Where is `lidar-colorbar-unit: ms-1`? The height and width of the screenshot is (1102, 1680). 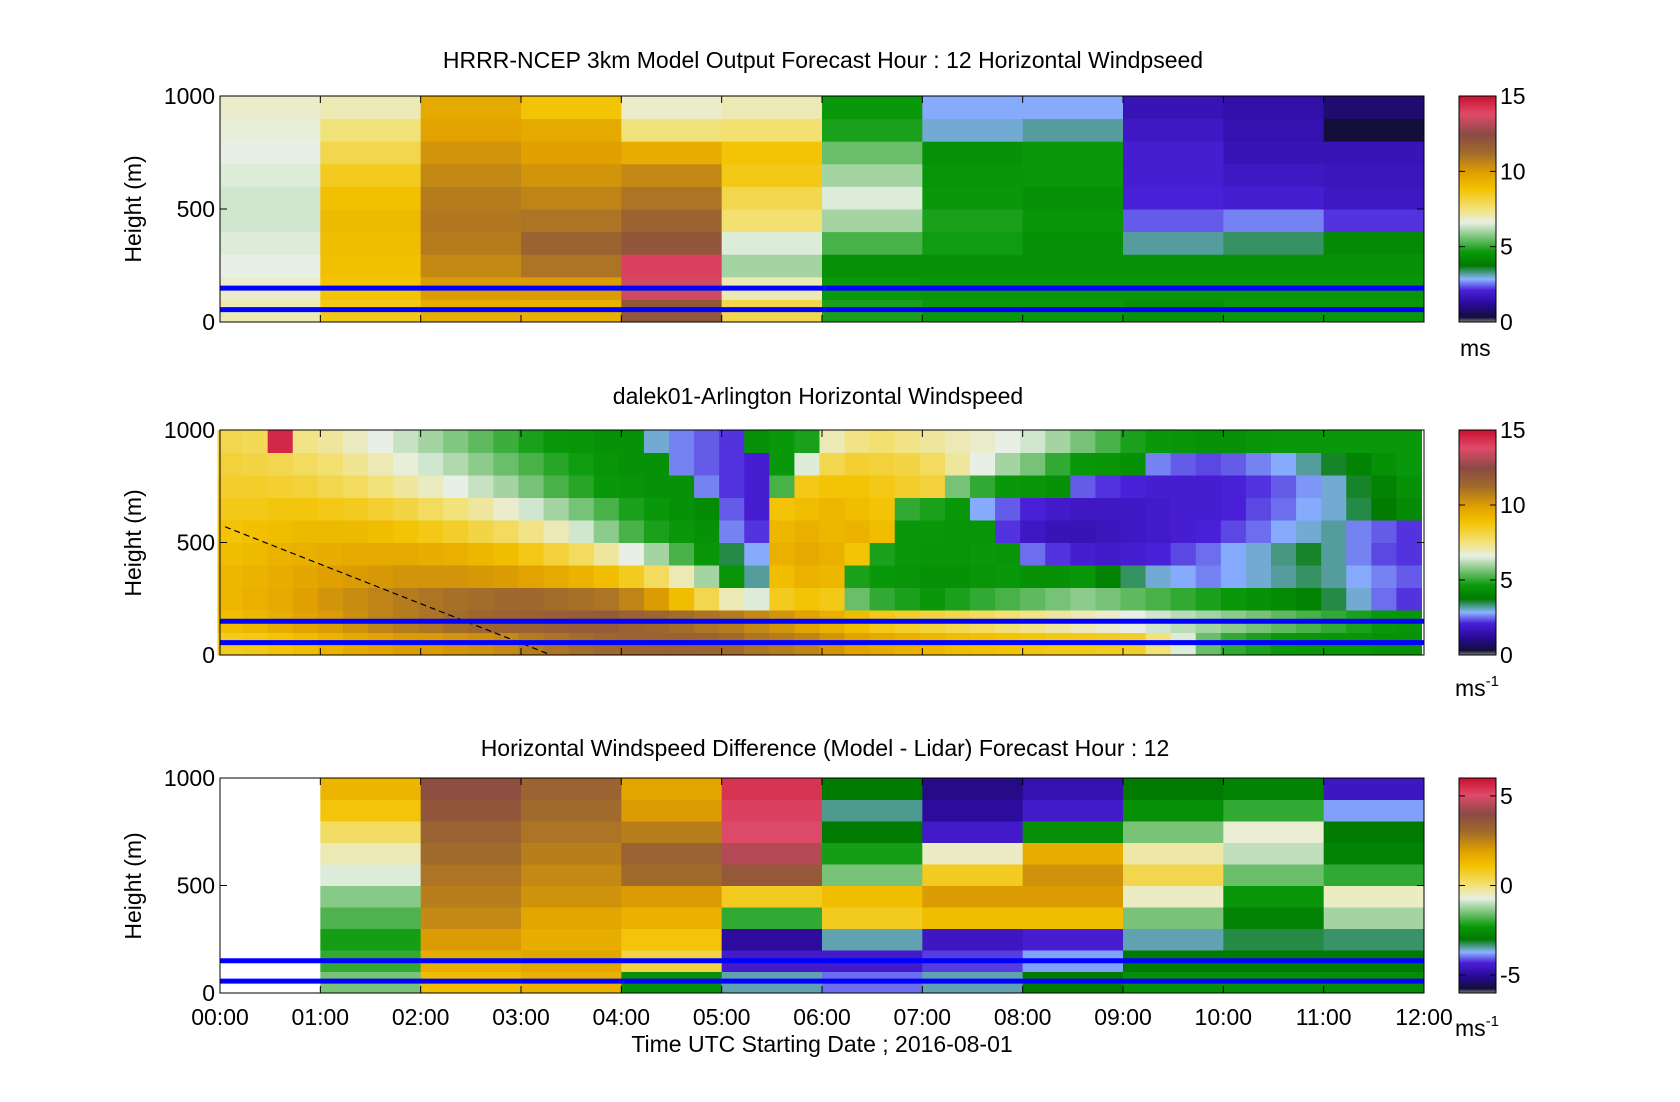 lidar-colorbar-unit: ms-1 is located at coordinates (1477, 687).